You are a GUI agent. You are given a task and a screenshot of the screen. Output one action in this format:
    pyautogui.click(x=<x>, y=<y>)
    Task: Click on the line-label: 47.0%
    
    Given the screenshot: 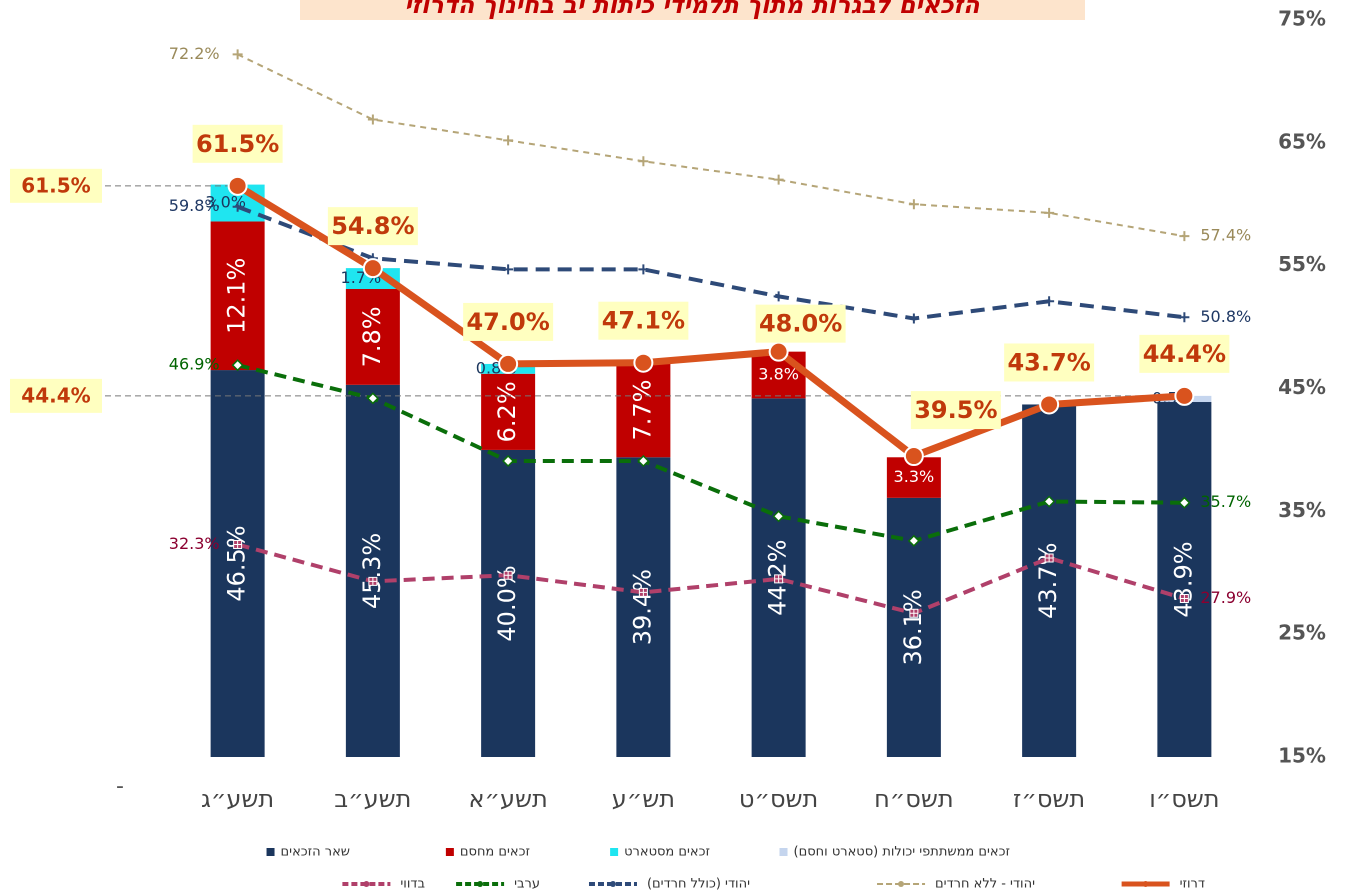 What is the action you would take?
    pyautogui.click(x=507, y=322)
    